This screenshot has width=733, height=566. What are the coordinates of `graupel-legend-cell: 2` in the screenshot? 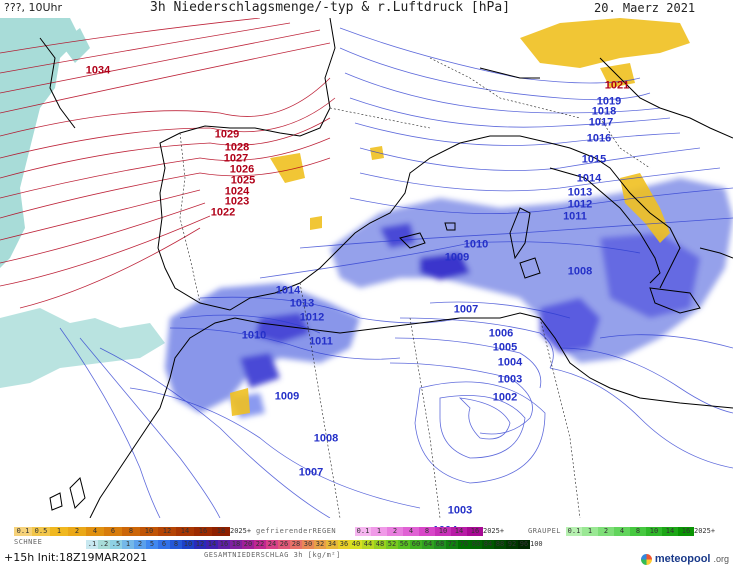 It's located at (606, 531).